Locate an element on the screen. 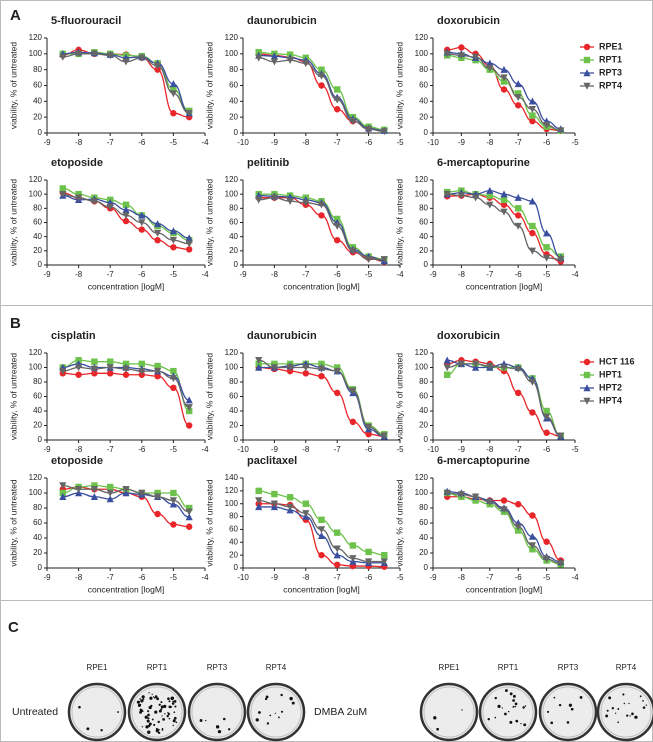  panel-label: A is located at coordinates (15, 15).